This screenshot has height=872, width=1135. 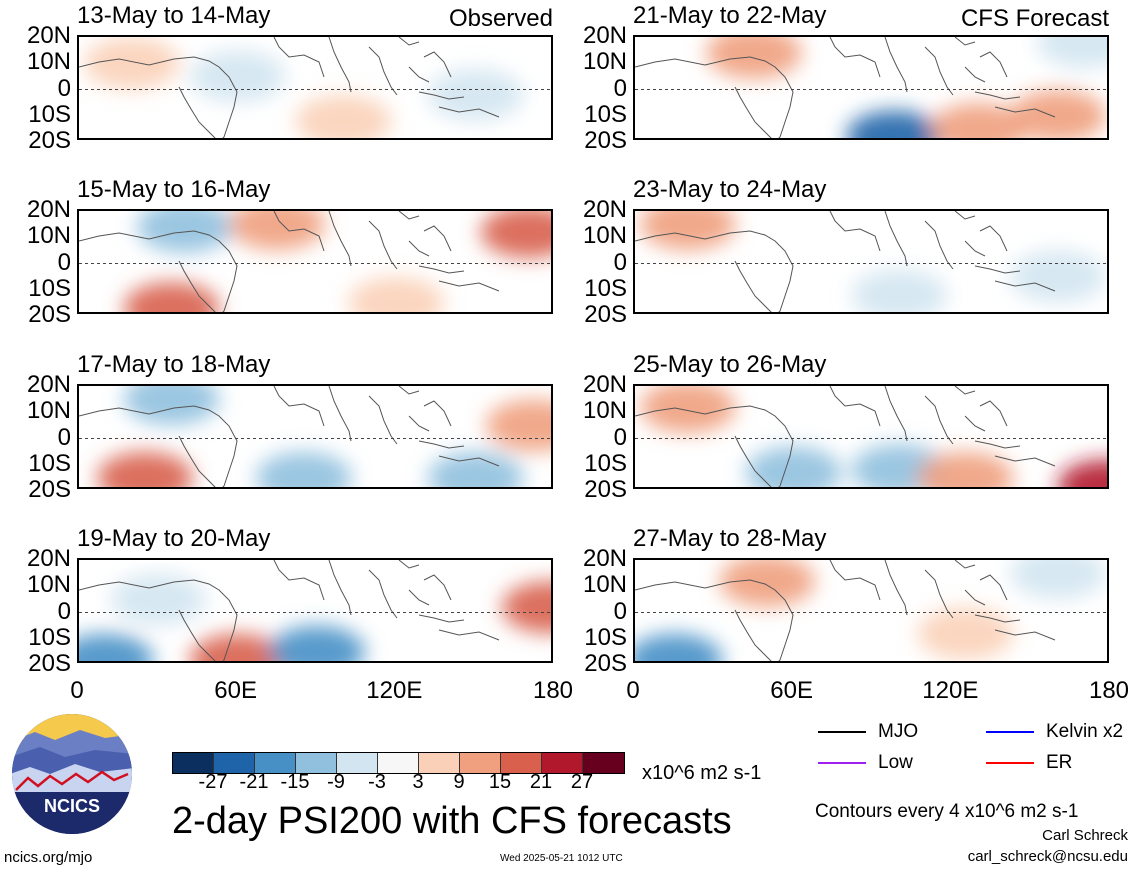 I want to click on panel-tag: Observed, so click(x=500, y=18).